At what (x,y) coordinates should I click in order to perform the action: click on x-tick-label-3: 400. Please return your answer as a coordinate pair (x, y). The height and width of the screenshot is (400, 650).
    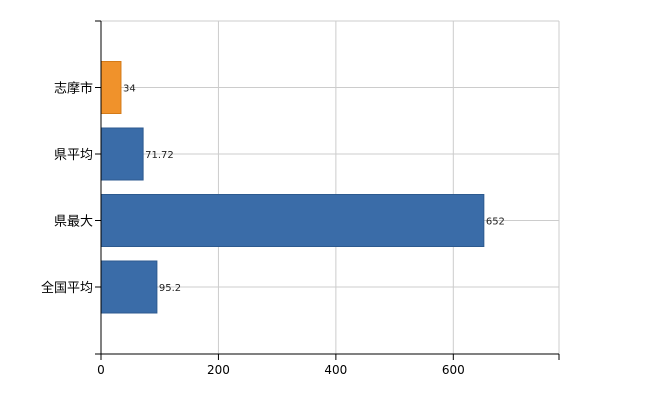
    Looking at the image, I should click on (335, 370).